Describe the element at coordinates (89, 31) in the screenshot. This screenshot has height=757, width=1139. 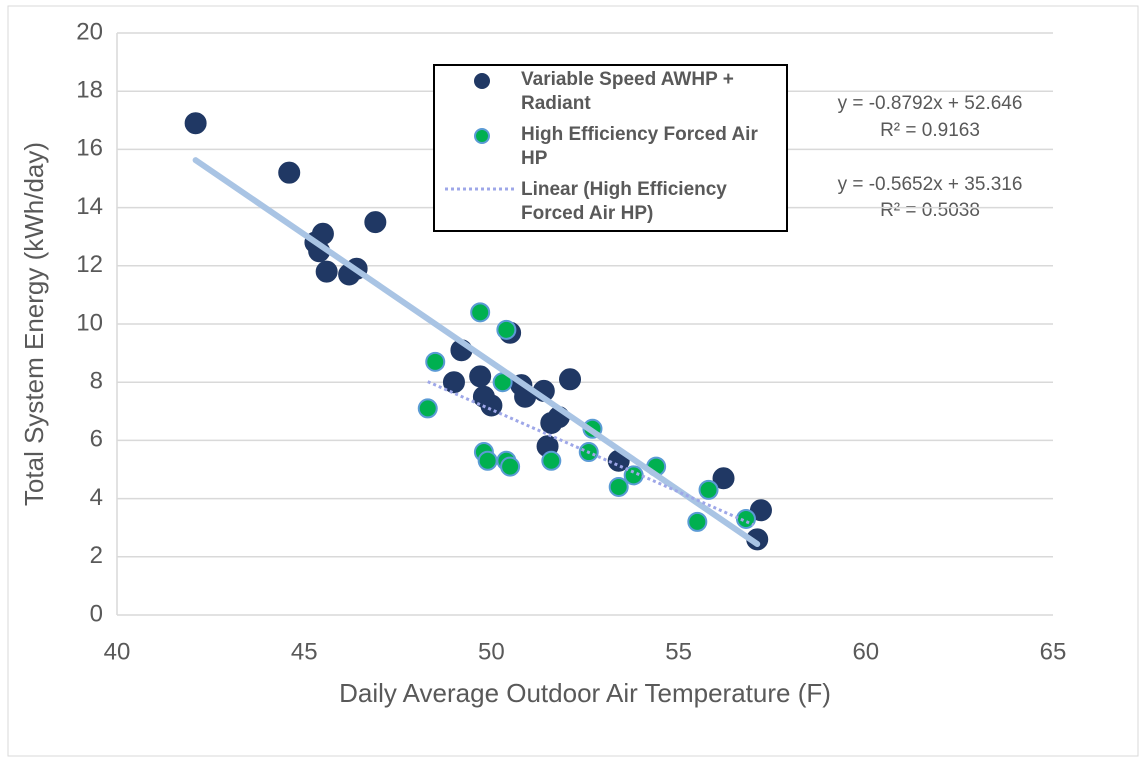
I see `y-tick-label: 20` at that location.